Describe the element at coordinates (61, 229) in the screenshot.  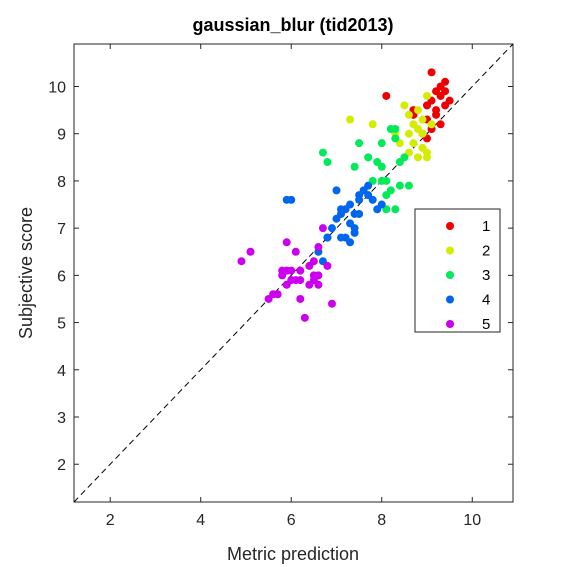
I see `y-tick-label: 7` at that location.